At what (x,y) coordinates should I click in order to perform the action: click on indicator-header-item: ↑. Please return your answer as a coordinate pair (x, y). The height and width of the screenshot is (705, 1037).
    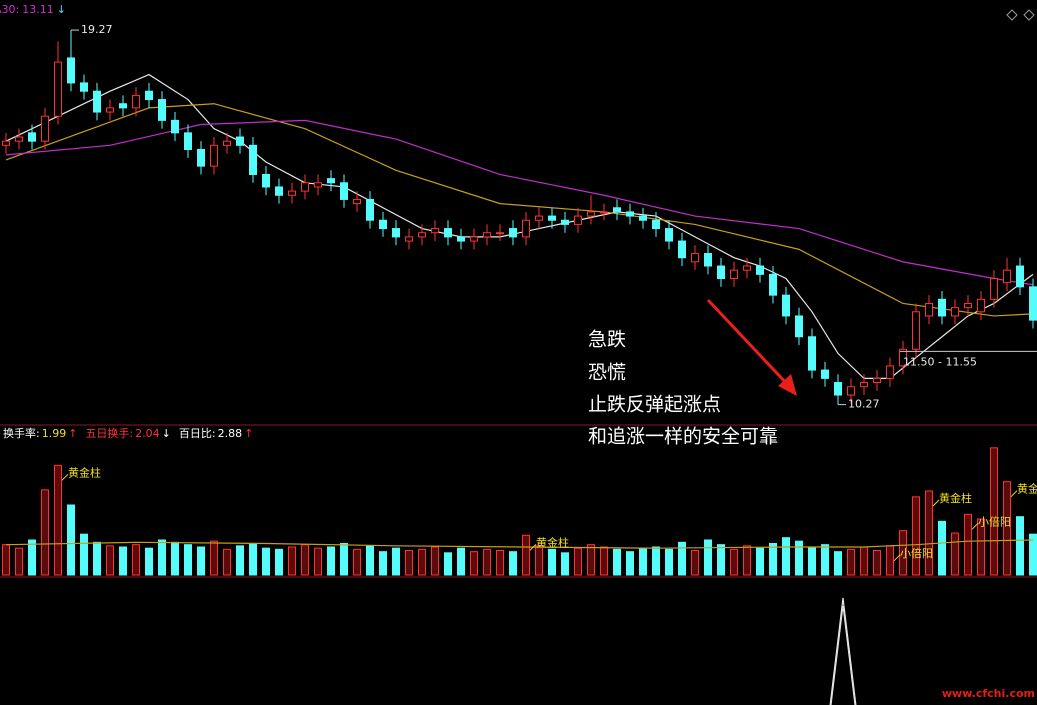
    Looking at the image, I should click on (248, 433).